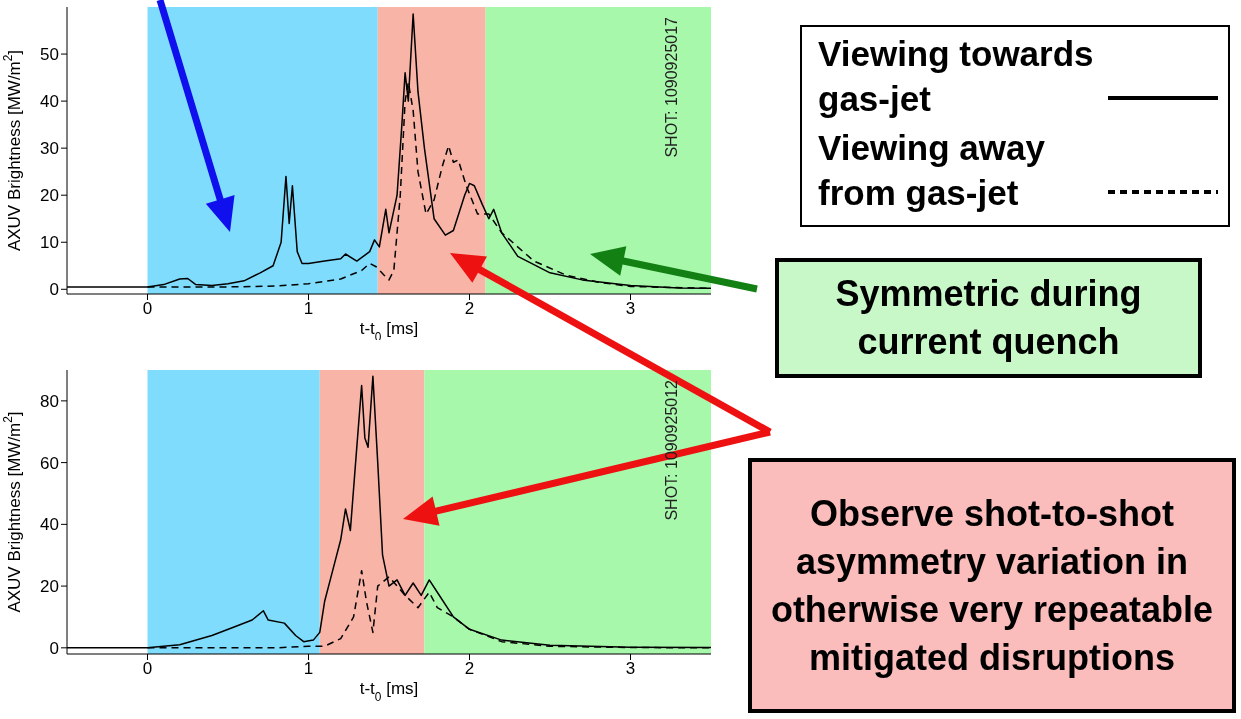  What do you see at coordinates (672, 450) in the screenshot?
I see `annotation: SHOT: 1090925012` at bounding box center [672, 450].